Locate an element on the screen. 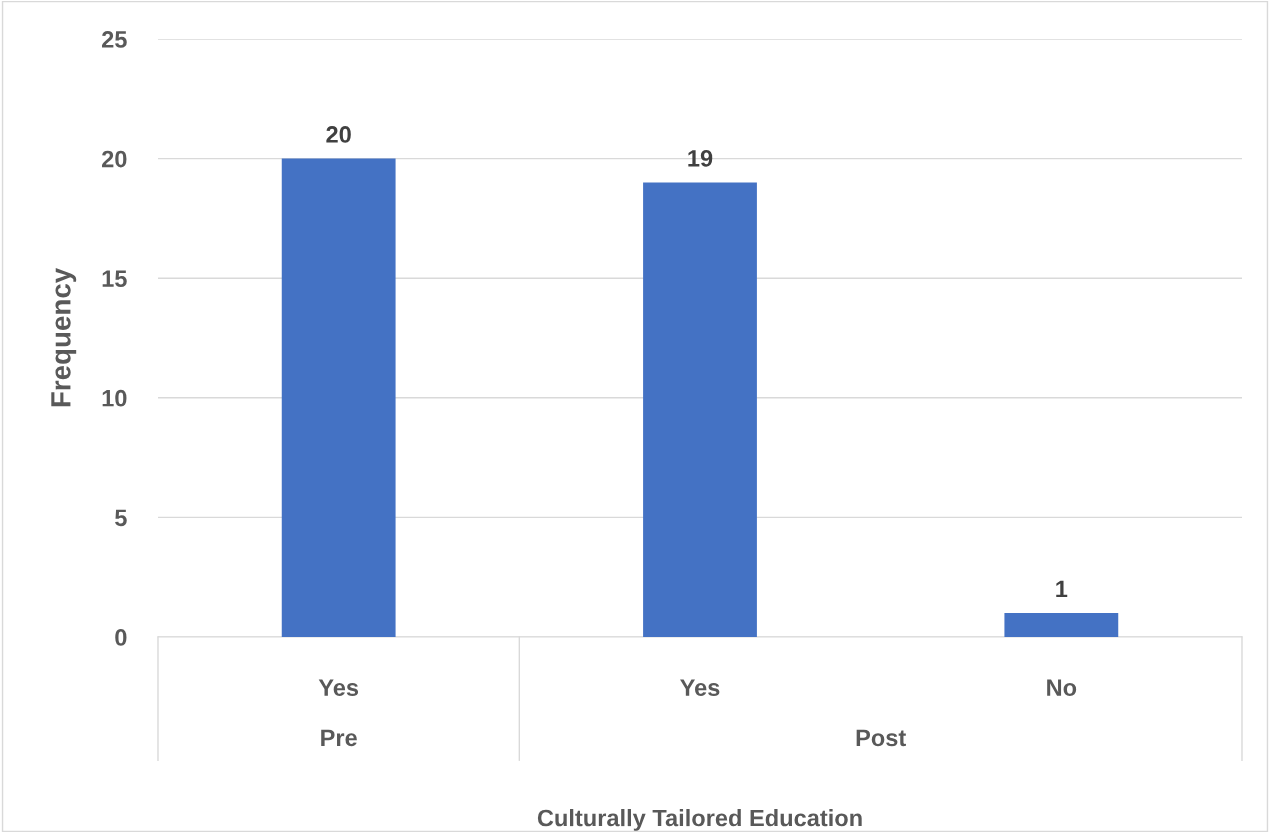 Image resolution: width=1270 pixels, height=833 pixels. y-axis-title: Frequency is located at coordinates (64, 337).